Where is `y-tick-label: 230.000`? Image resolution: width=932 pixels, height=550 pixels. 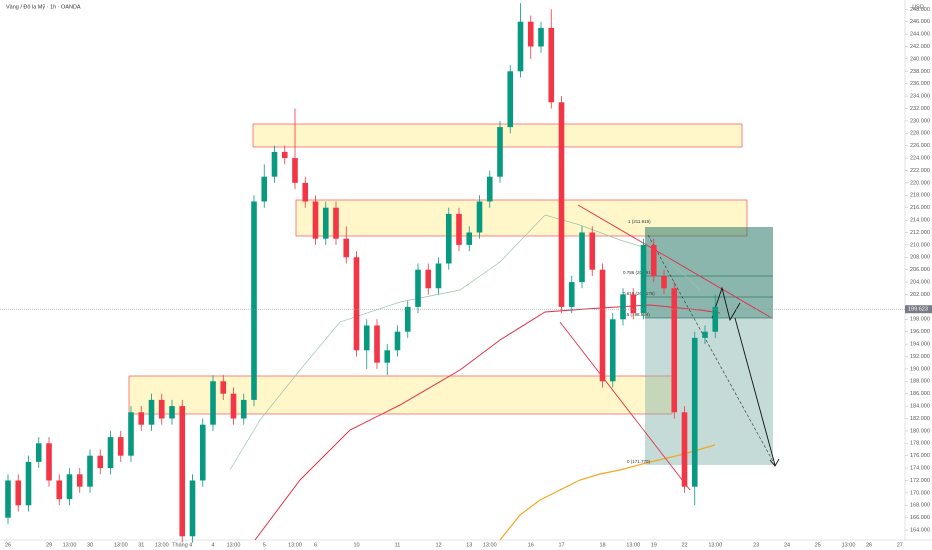
y-tick-label: 230.000 is located at coordinates (920, 121).